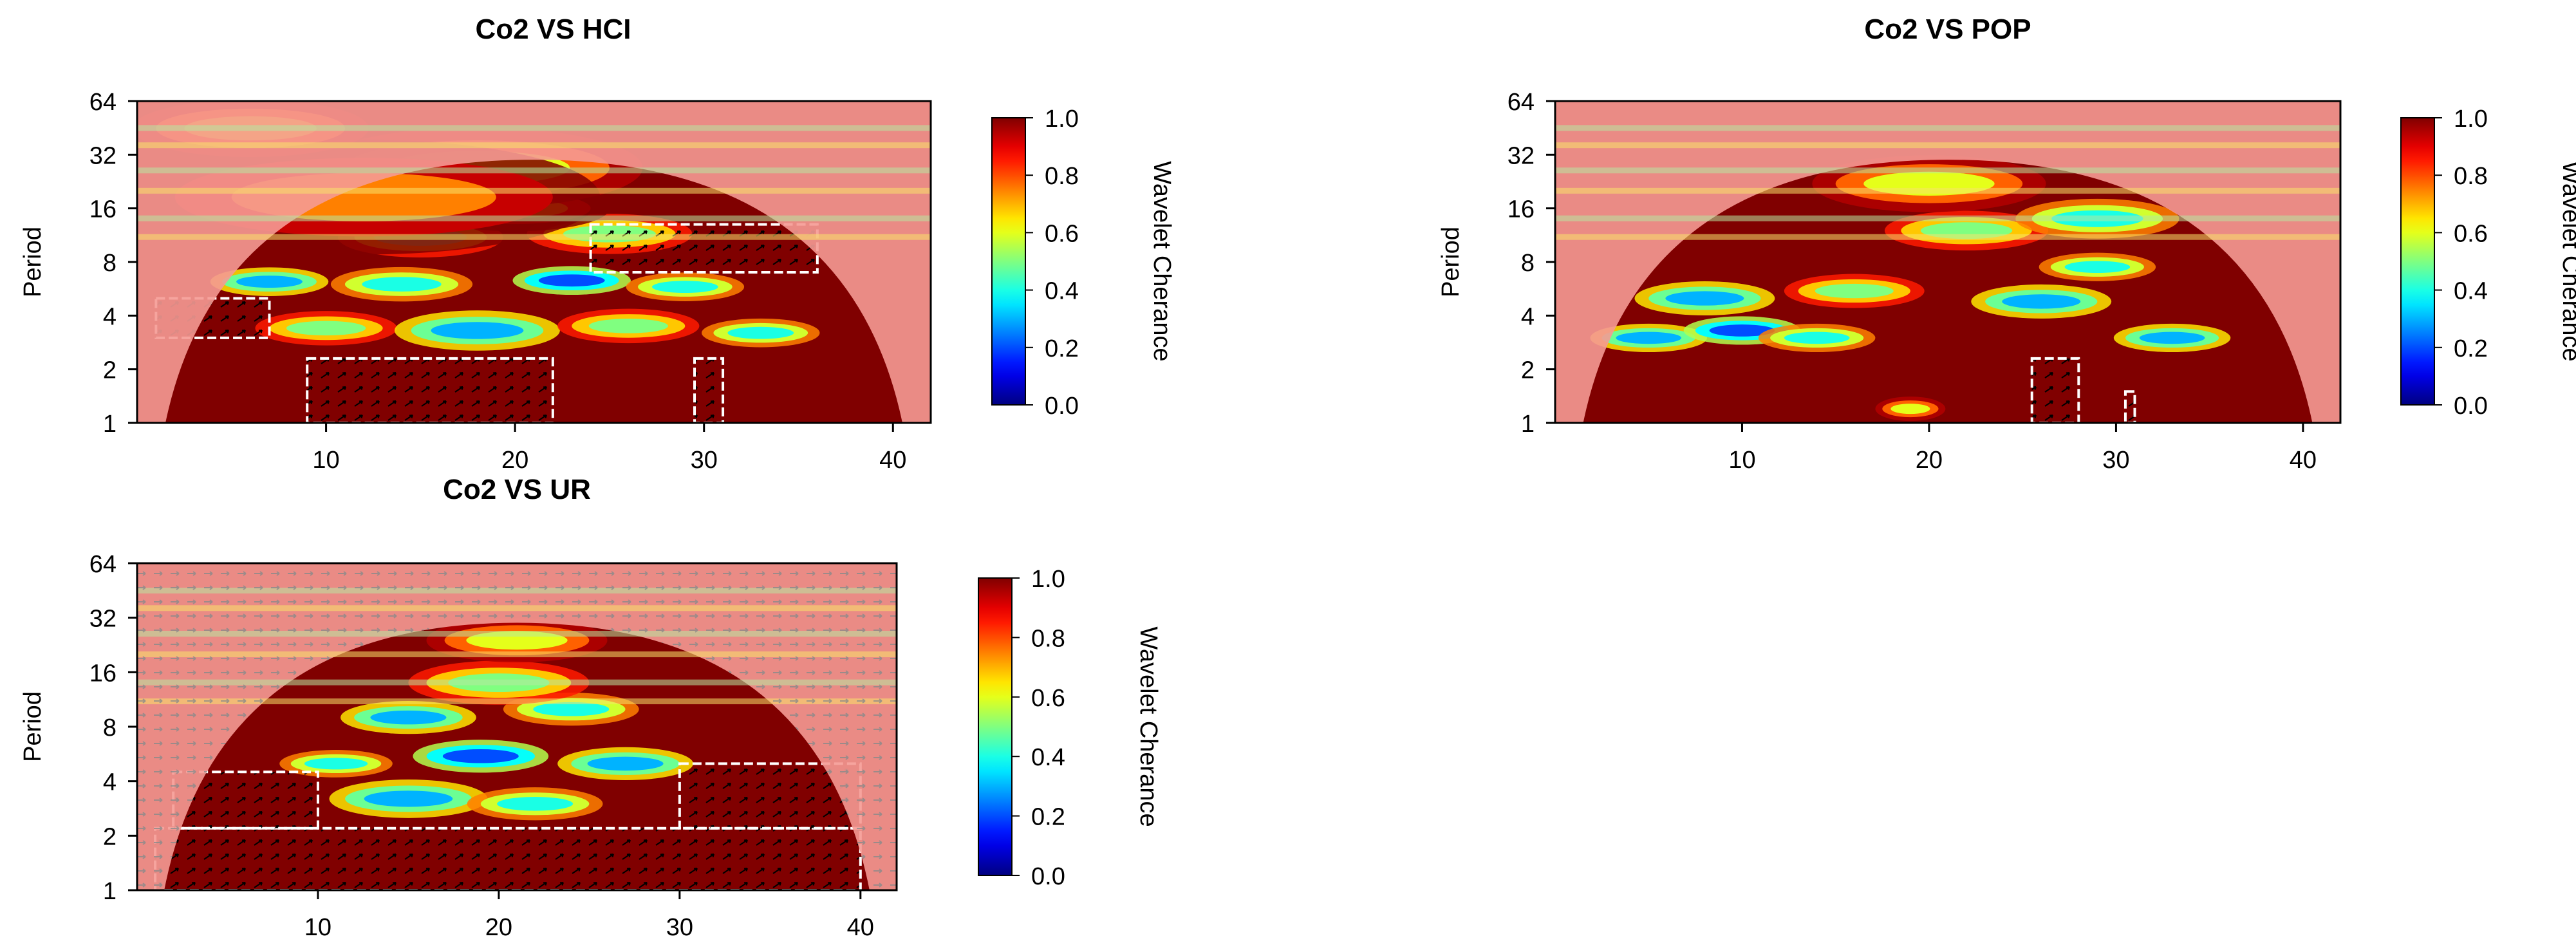 This screenshot has width=2576, height=952. I want to click on x-tick-label: 10, so click(317, 927).